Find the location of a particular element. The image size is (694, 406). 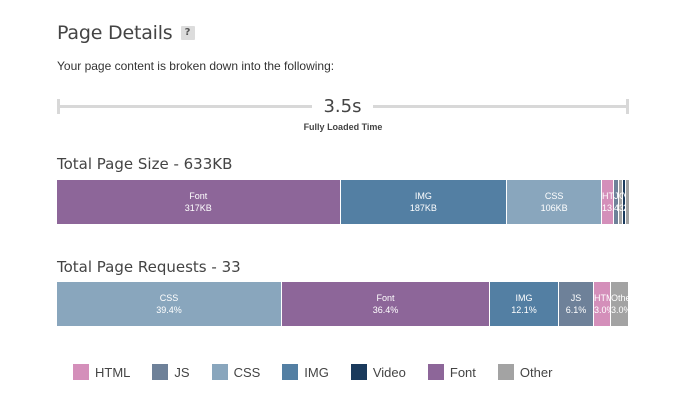

size-segment-other is located at coordinates (628, 202).